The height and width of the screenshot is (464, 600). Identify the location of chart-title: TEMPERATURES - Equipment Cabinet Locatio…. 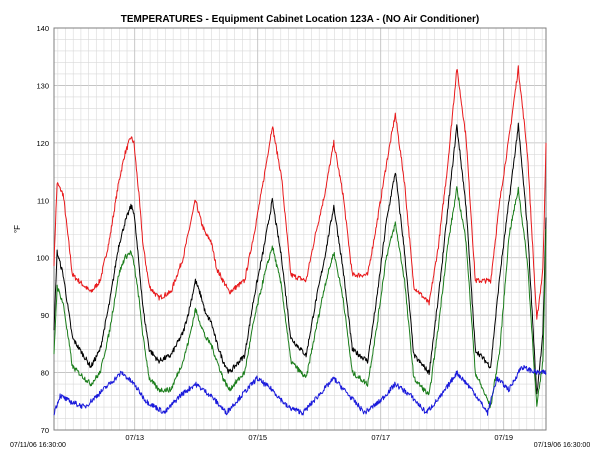
(300, 19).